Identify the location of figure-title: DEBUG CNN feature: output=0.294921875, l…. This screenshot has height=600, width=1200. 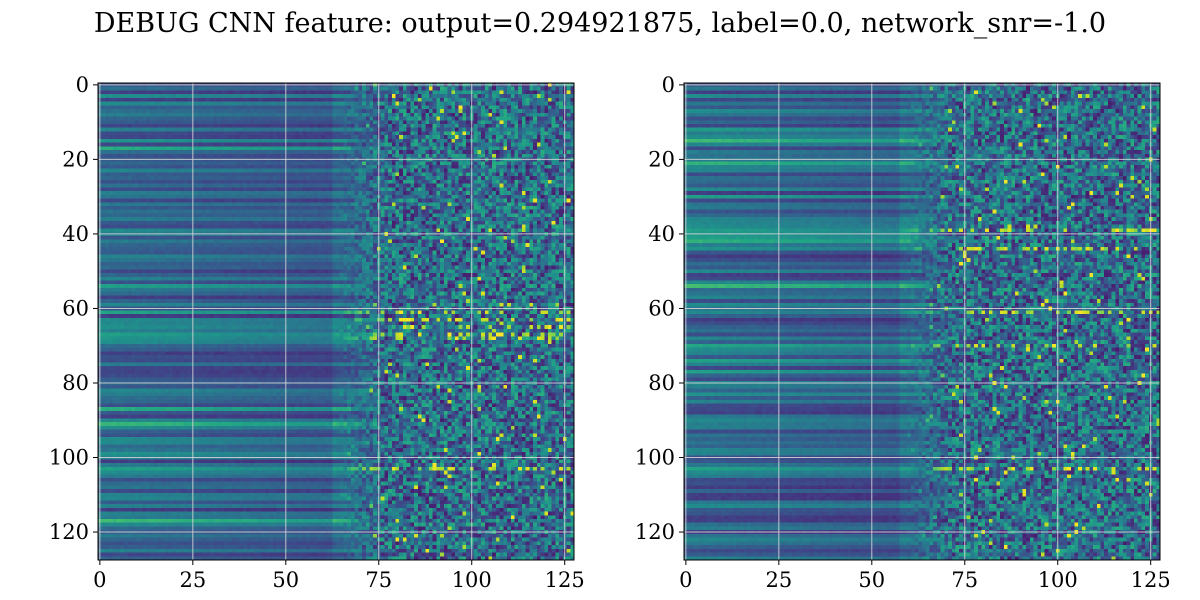
(600, 23).